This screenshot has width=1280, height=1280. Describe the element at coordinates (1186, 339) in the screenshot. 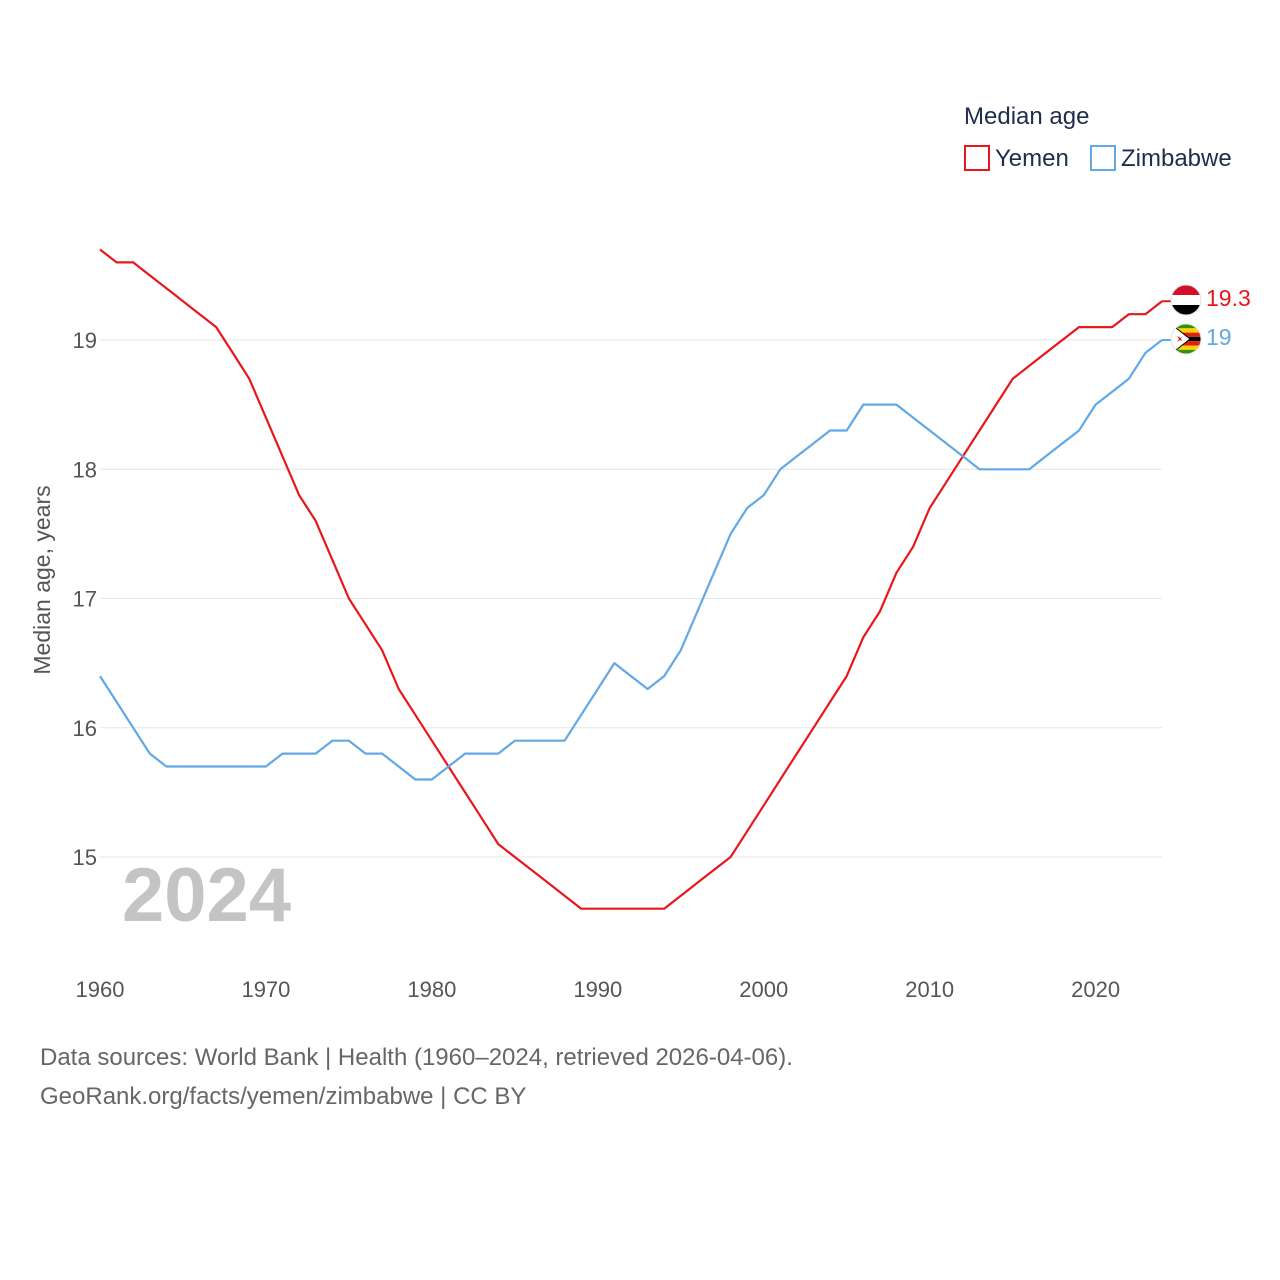

I see `zimbabwe-flag-icon` at that location.